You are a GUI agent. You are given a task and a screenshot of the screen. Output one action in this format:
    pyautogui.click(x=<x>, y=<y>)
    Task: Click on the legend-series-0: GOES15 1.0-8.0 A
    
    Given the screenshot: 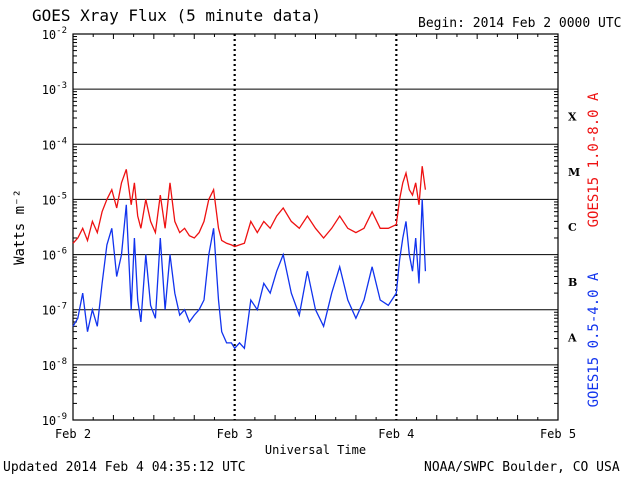 What is the action you would take?
    pyautogui.click(x=594, y=159)
    